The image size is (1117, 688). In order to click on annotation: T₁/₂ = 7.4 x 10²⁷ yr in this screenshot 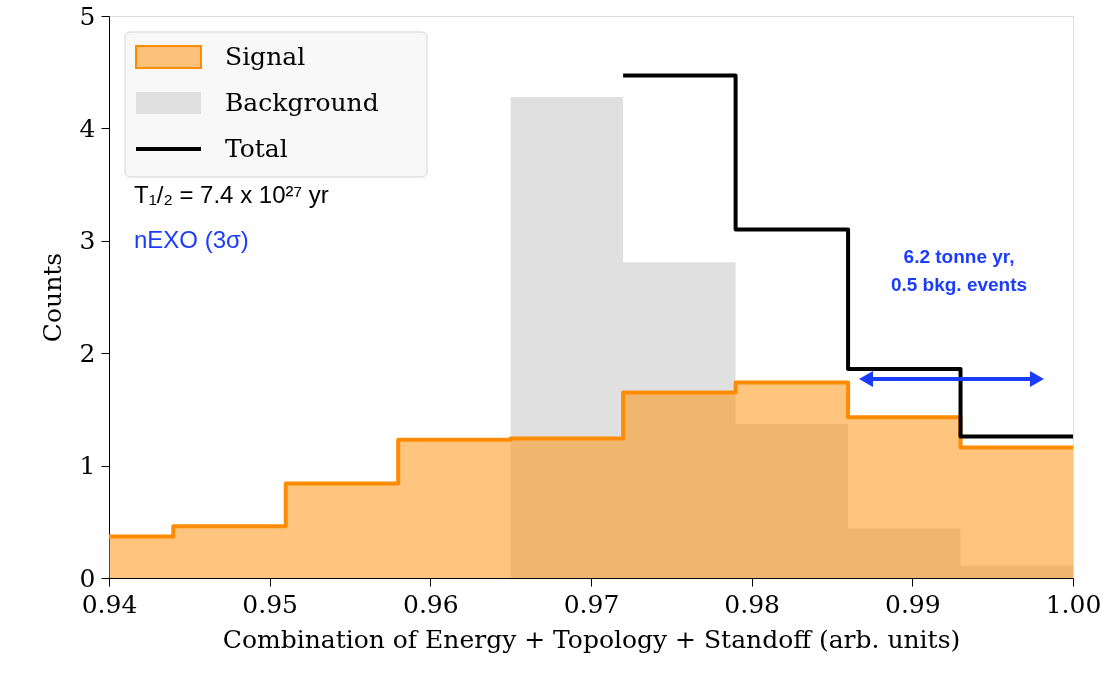, I will do `click(231, 194)`.